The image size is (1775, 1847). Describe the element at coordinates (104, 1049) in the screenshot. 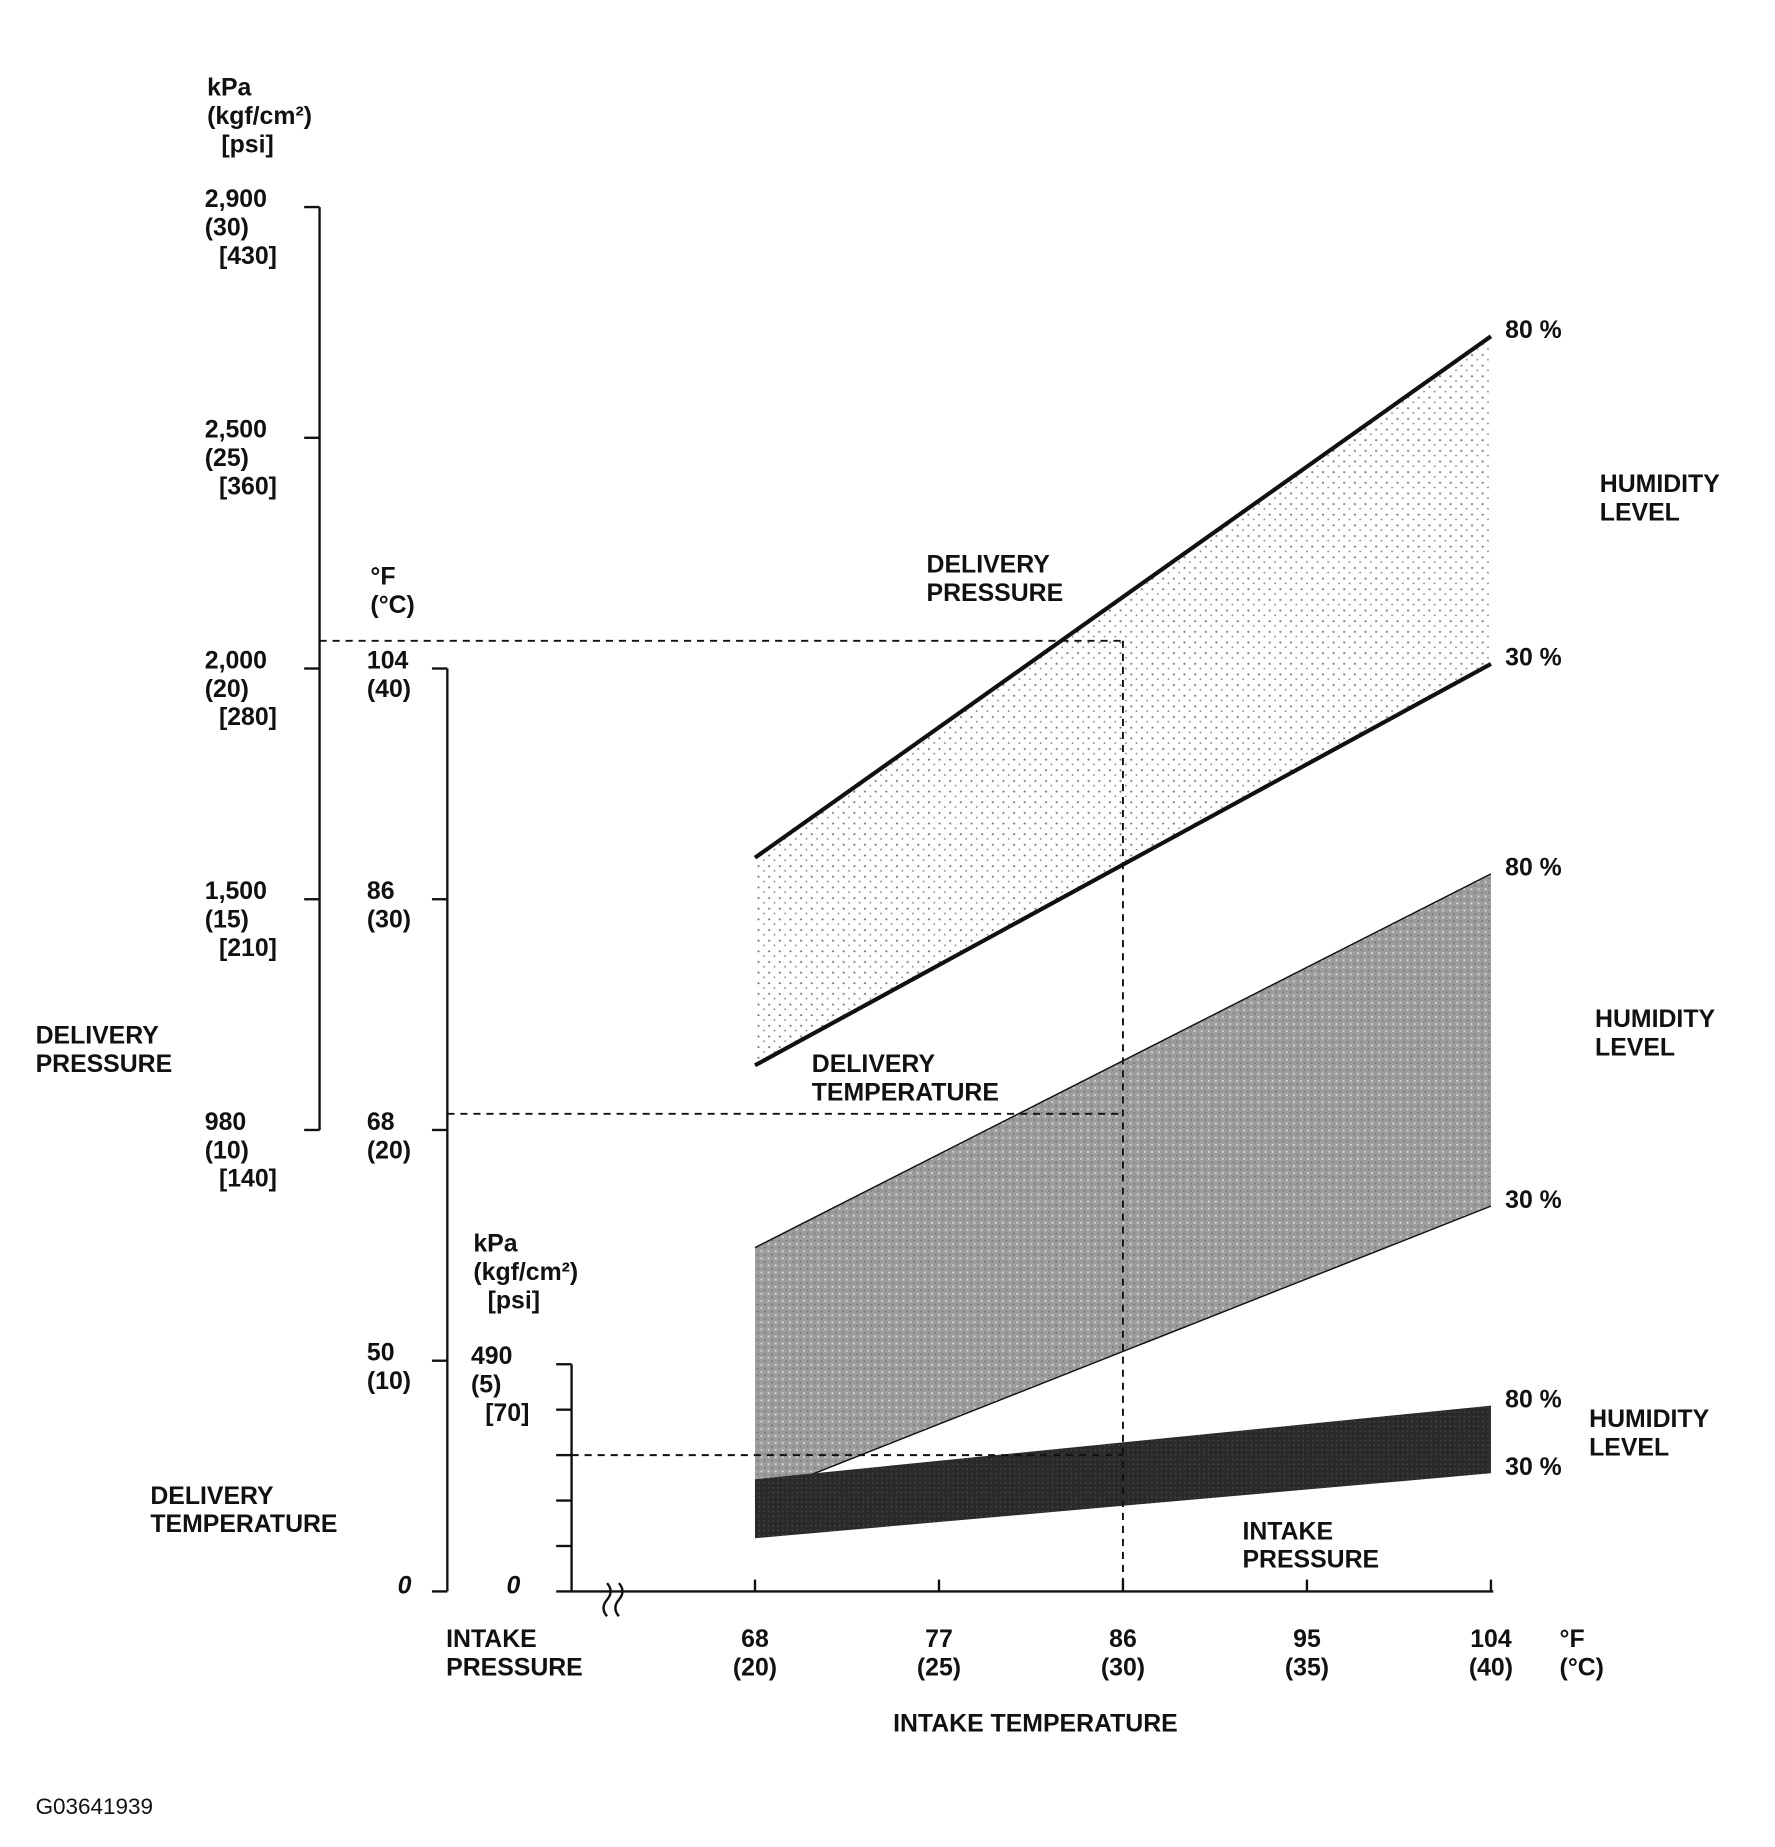

I see `y-axis-title: DELIVERY PRESSURE` at that location.